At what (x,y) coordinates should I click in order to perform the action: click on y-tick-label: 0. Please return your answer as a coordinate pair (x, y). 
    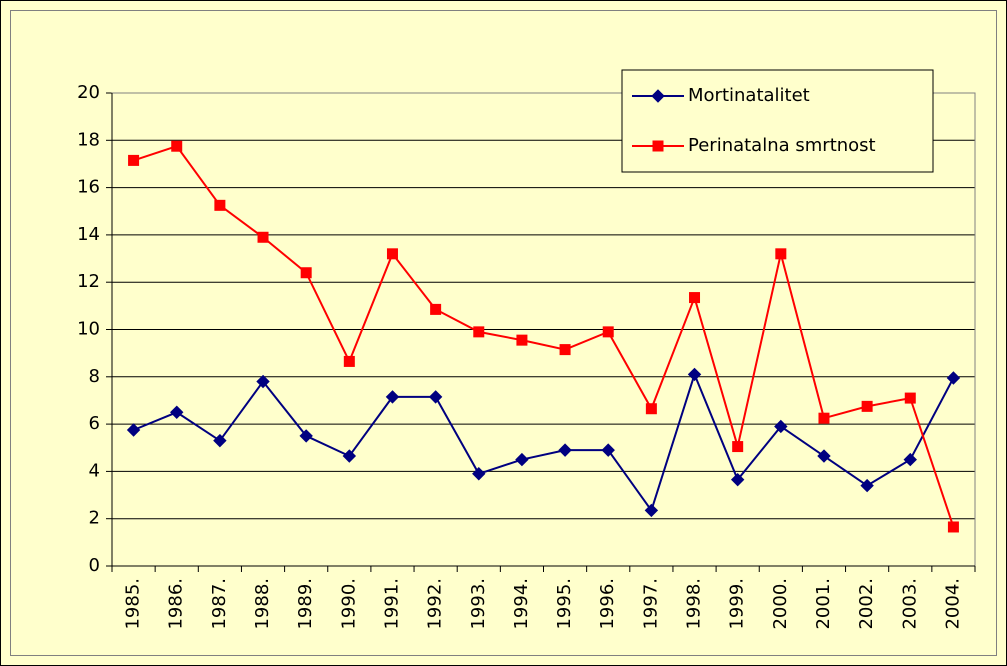
    Looking at the image, I should click on (94, 565).